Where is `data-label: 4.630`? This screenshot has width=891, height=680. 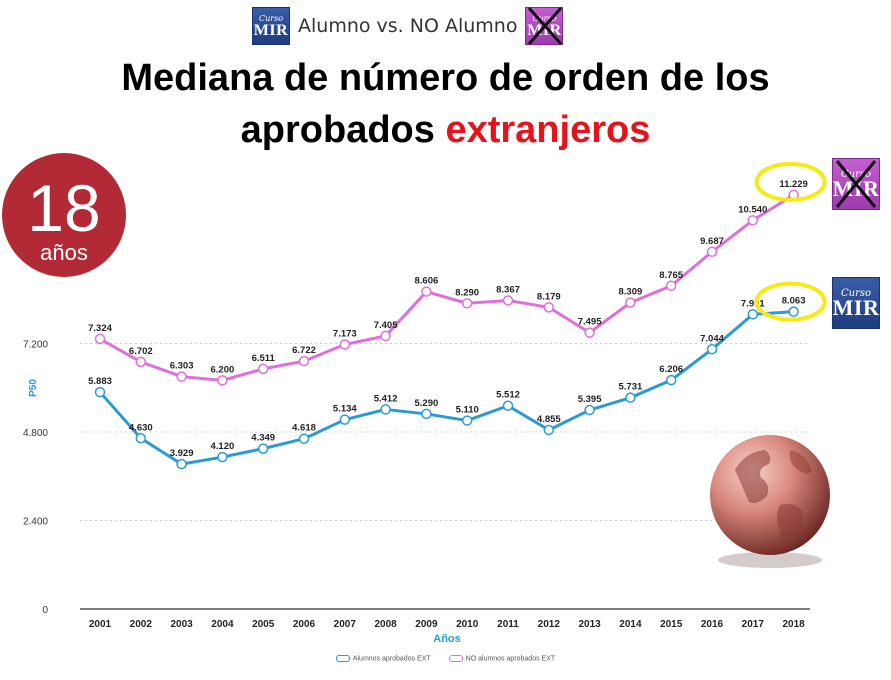 data-label: 4.630 is located at coordinates (141, 427).